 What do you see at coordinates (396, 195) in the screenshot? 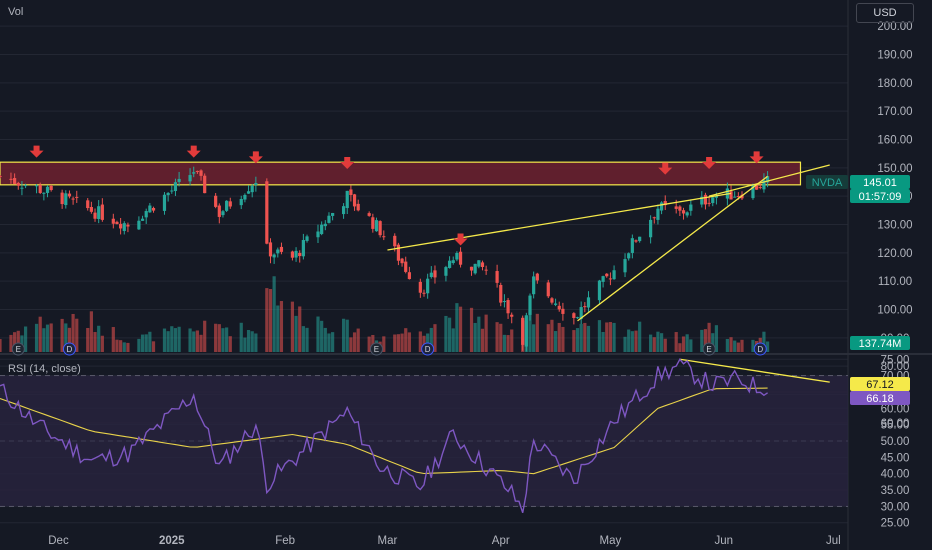
I see `resistance-arrows` at bounding box center [396, 195].